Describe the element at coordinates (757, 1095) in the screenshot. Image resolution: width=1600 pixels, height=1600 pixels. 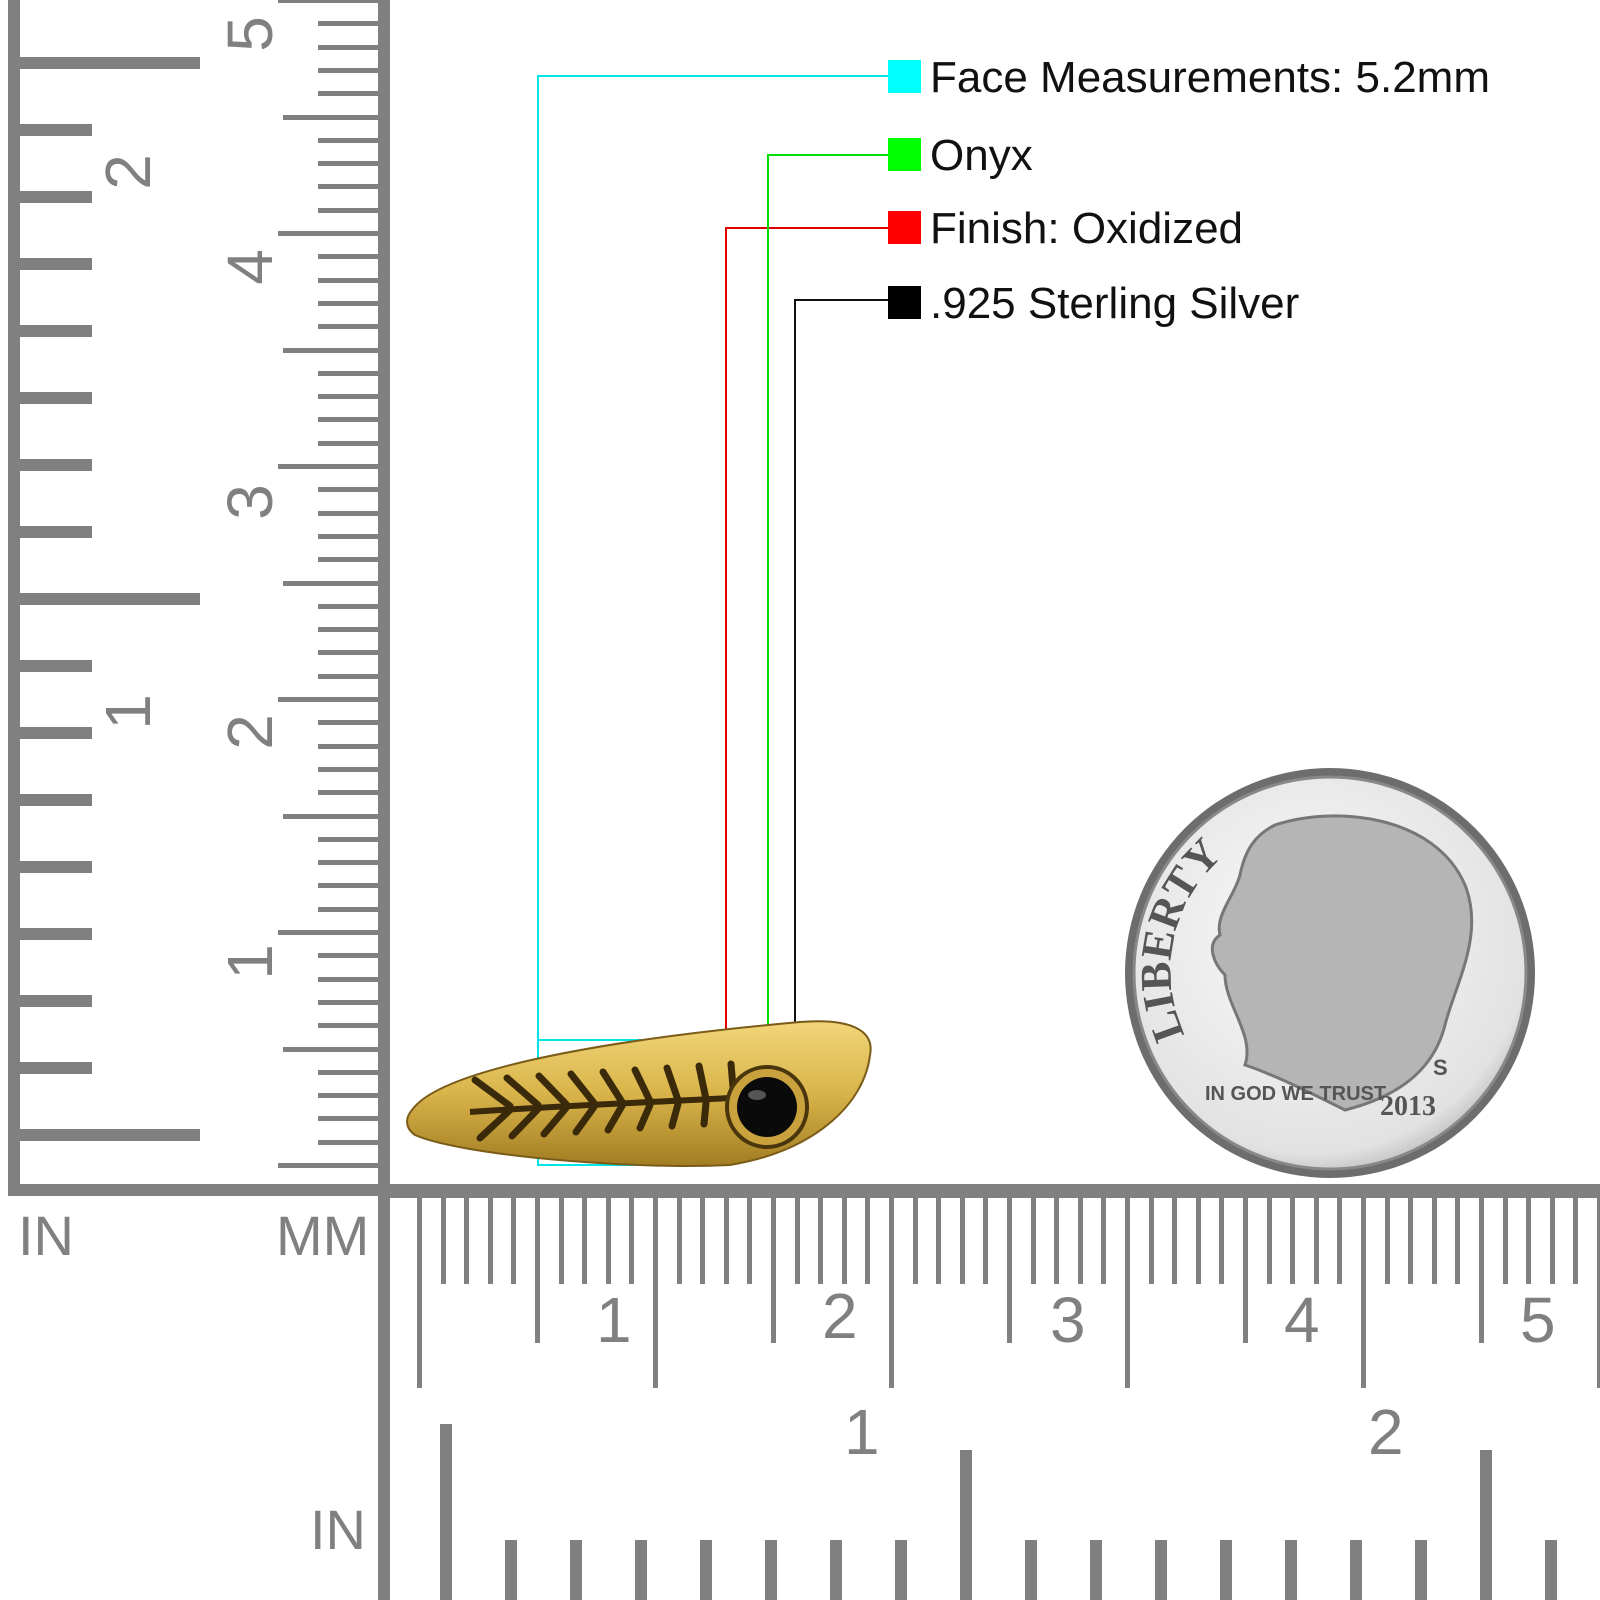
I see `stone-highlight` at that location.